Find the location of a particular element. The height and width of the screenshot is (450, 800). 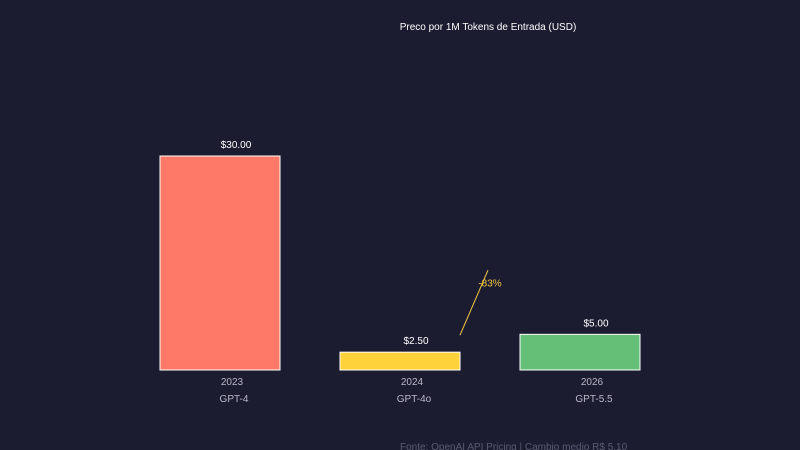

bar-2024 is located at coordinates (400, 361).